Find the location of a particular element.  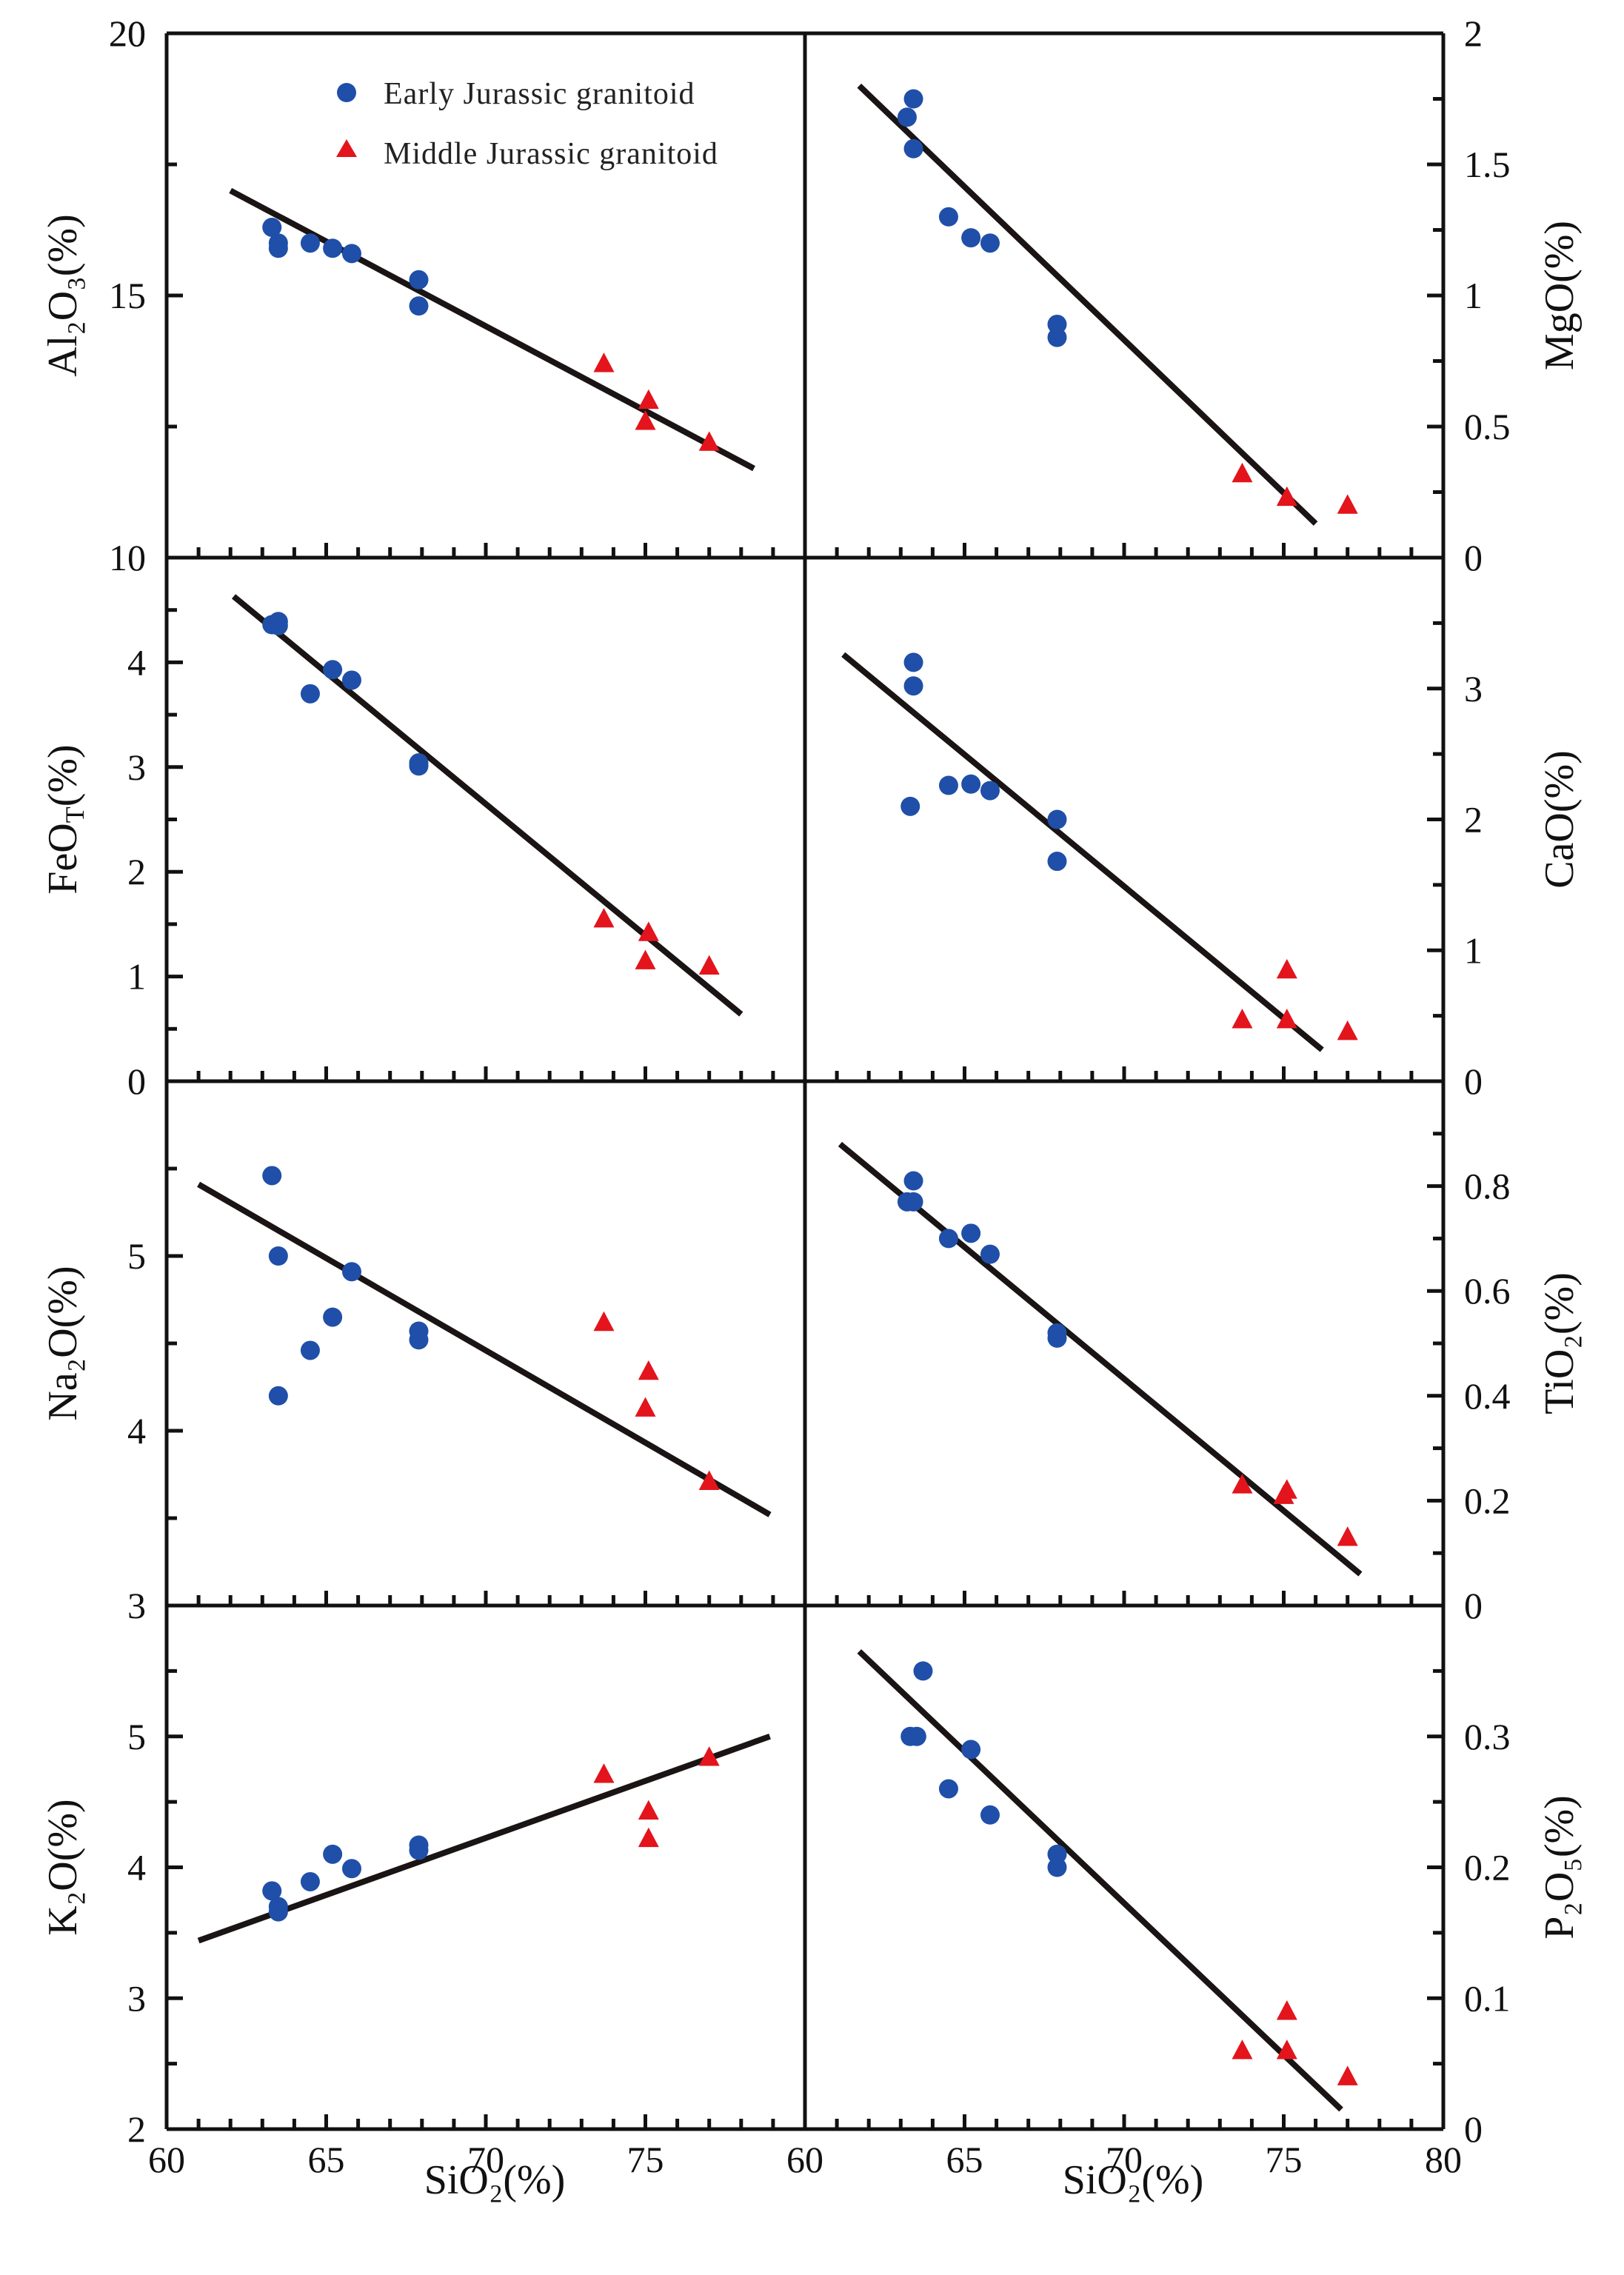

na2o-y-tick-label: 3 is located at coordinates (136, 1605).